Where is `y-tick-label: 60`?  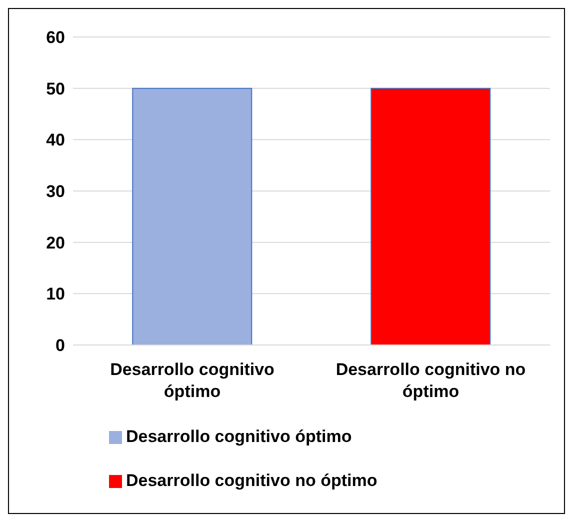 y-tick-label: 60 is located at coordinates (55, 38).